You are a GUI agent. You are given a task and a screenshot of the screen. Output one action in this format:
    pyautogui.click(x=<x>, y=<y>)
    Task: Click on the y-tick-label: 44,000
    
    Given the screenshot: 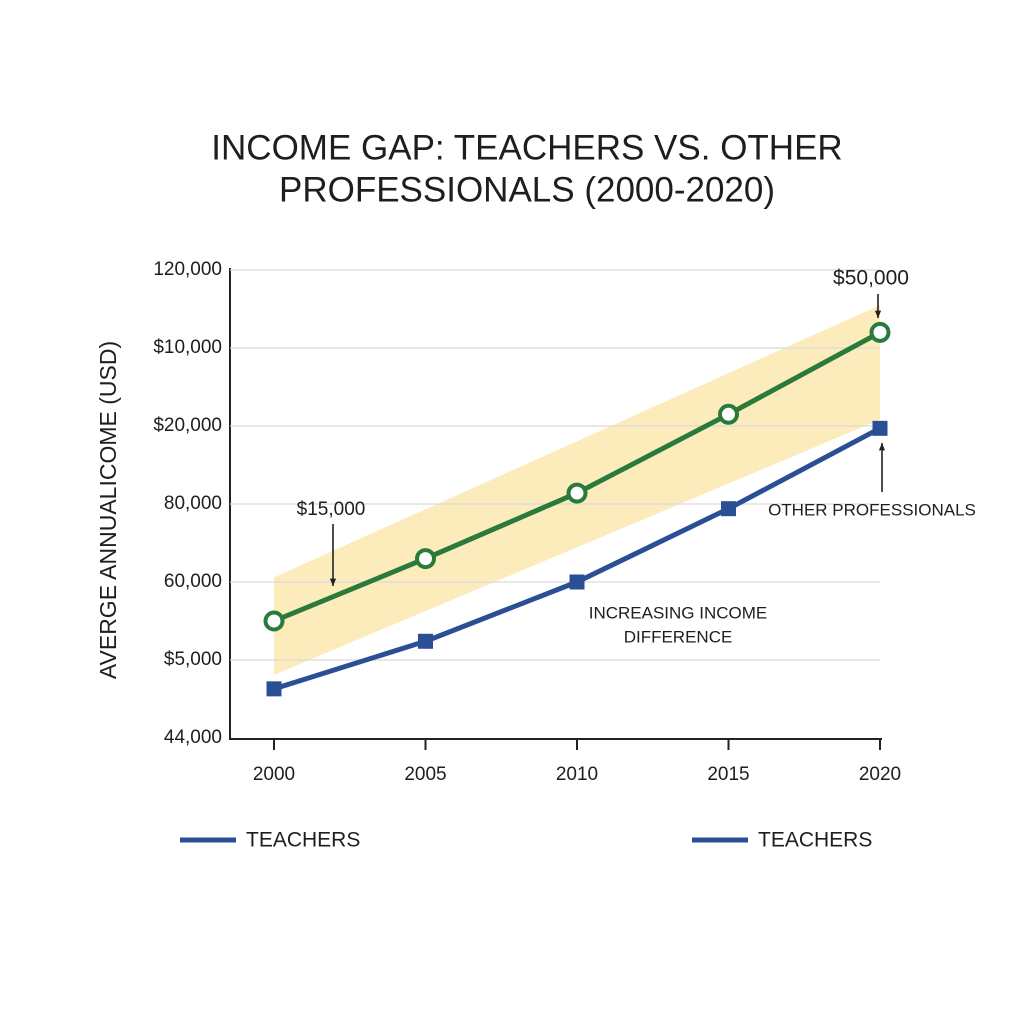 What is the action you would take?
    pyautogui.click(x=193, y=737)
    